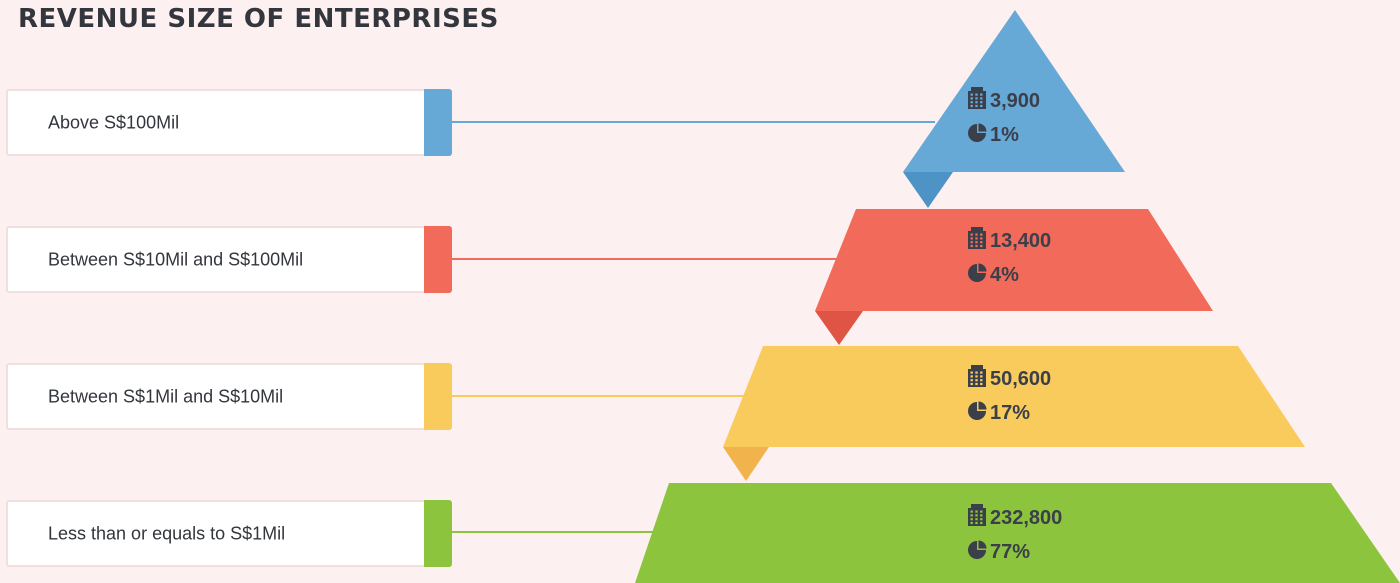 The height and width of the screenshot is (583, 1400). What do you see at coordinates (1020, 379) in the screenshot?
I see `enterprise-count-label: 50,600` at bounding box center [1020, 379].